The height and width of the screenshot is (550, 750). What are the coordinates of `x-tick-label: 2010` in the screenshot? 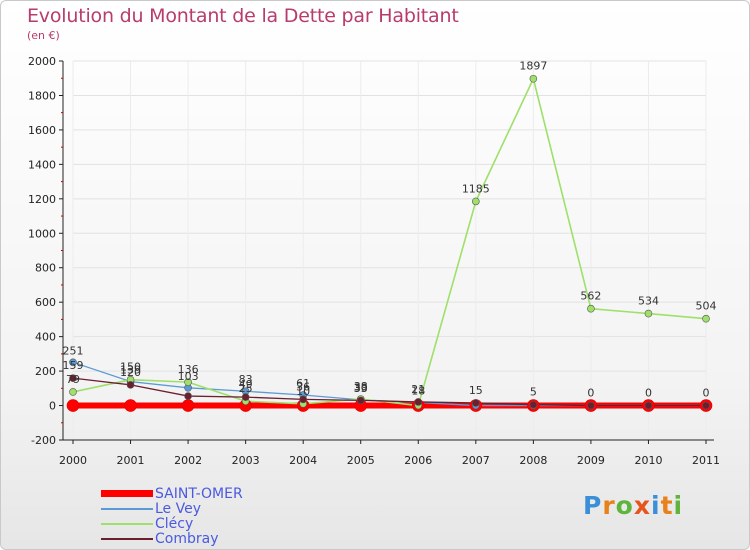 It's located at (648, 460).